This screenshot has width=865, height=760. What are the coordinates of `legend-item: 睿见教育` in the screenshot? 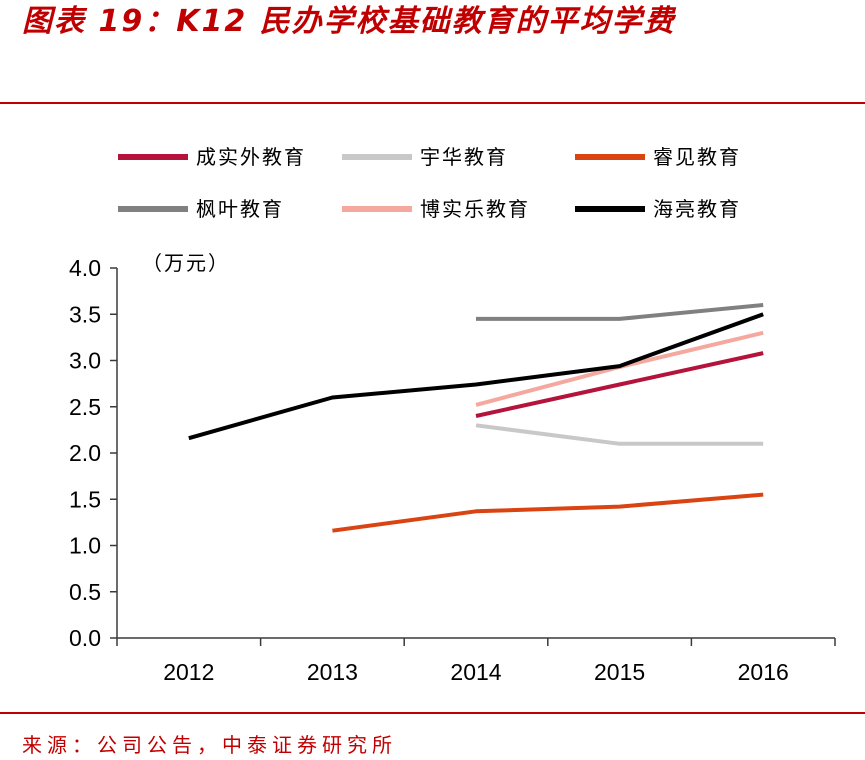 It's located at (658, 157).